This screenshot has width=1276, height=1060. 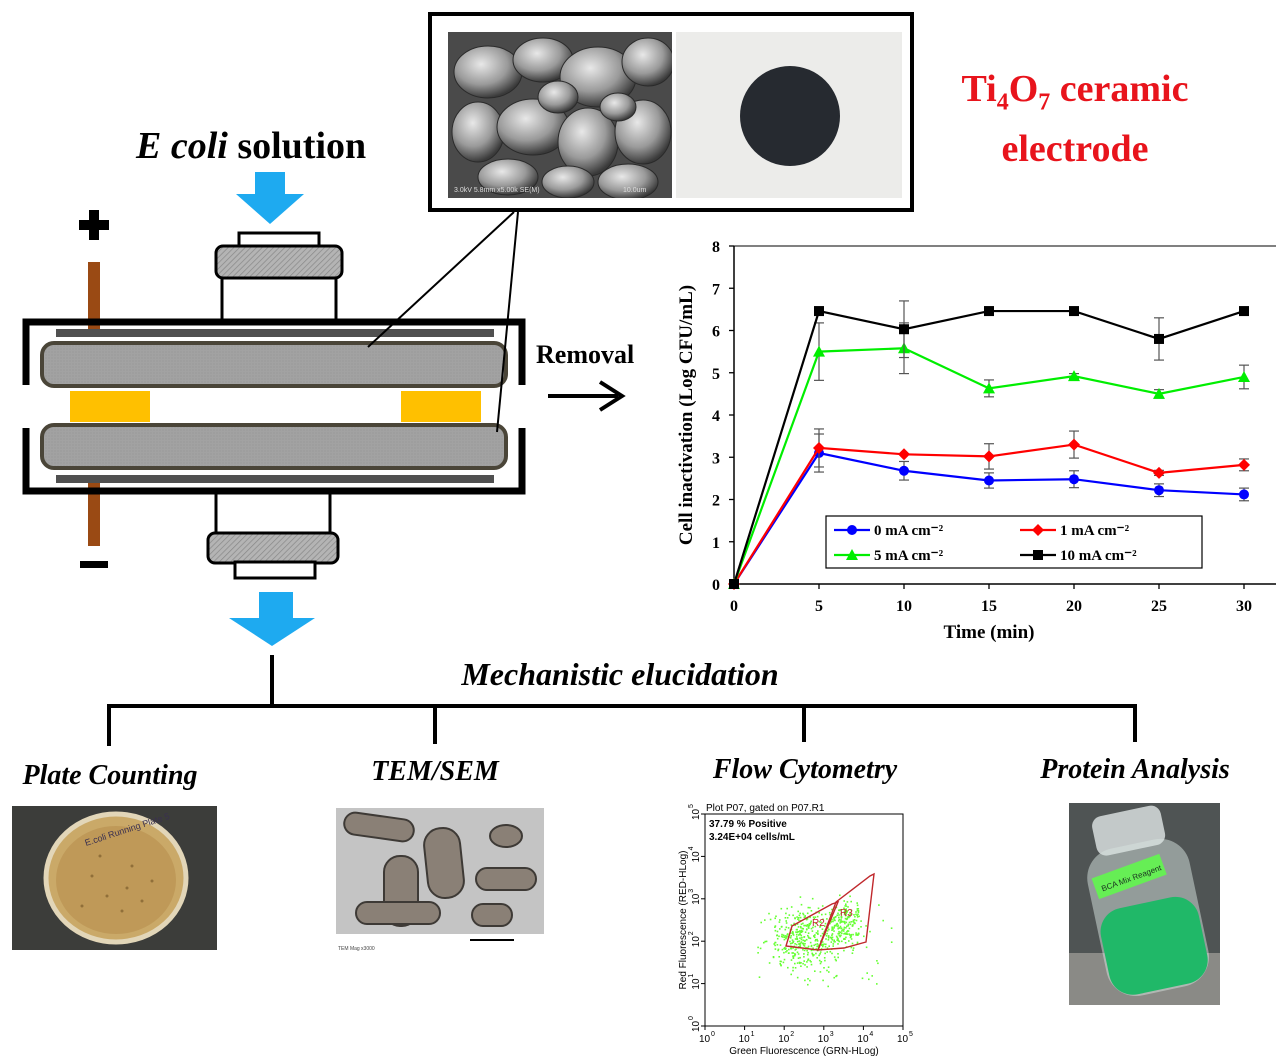 What do you see at coordinates (691, 976) in the screenshot?
I see `flow-y-tick-exp: 1` at bounding box center [691, 976].